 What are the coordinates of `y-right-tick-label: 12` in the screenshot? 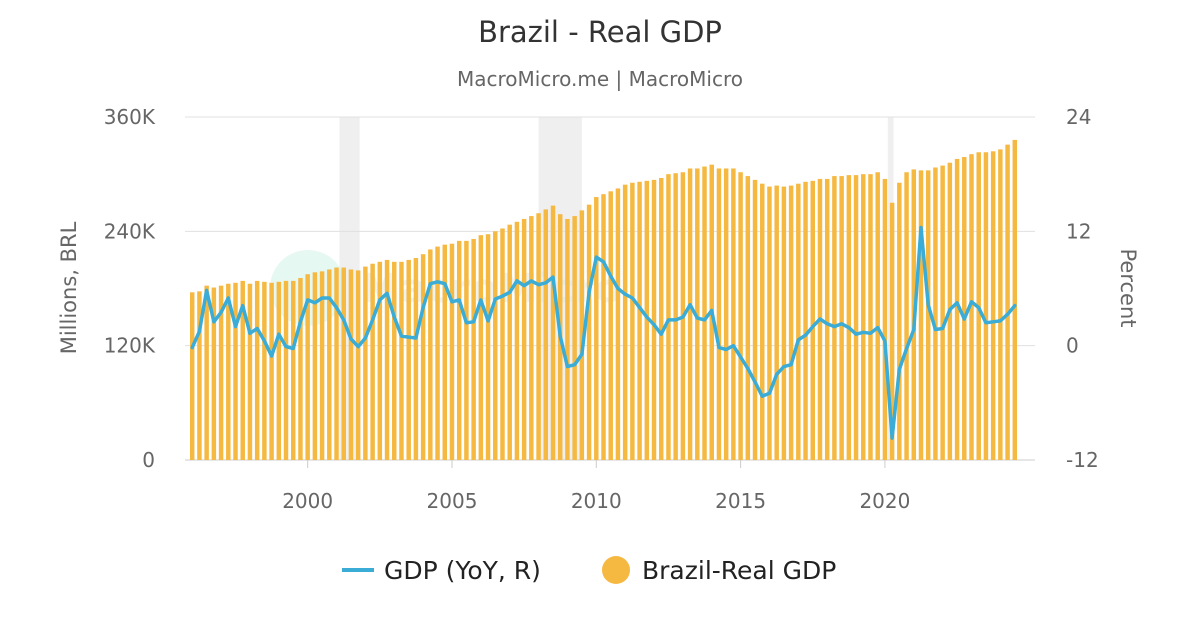 It's located at (1078, 231).